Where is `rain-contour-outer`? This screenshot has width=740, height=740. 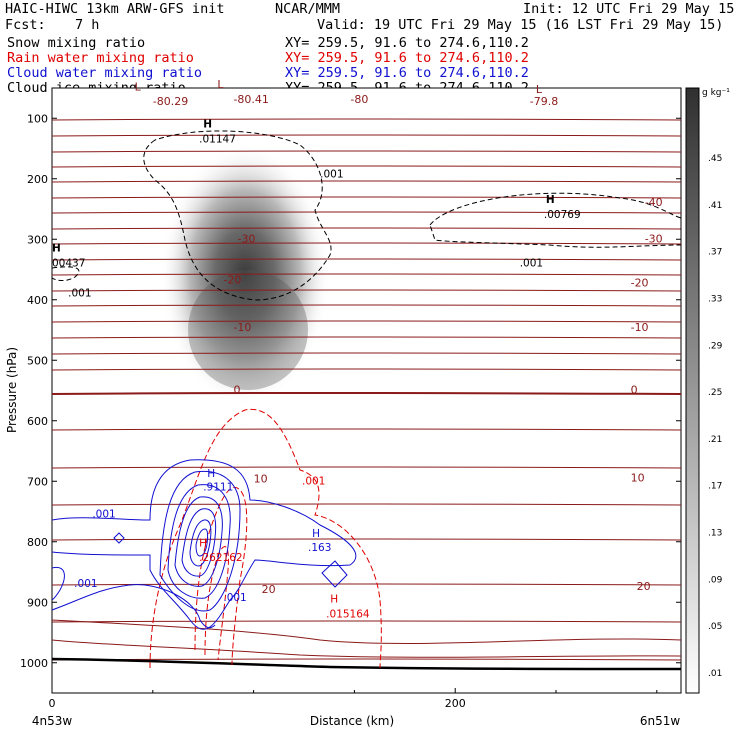 rain-contour-outer is located at coordinates (265, 538).